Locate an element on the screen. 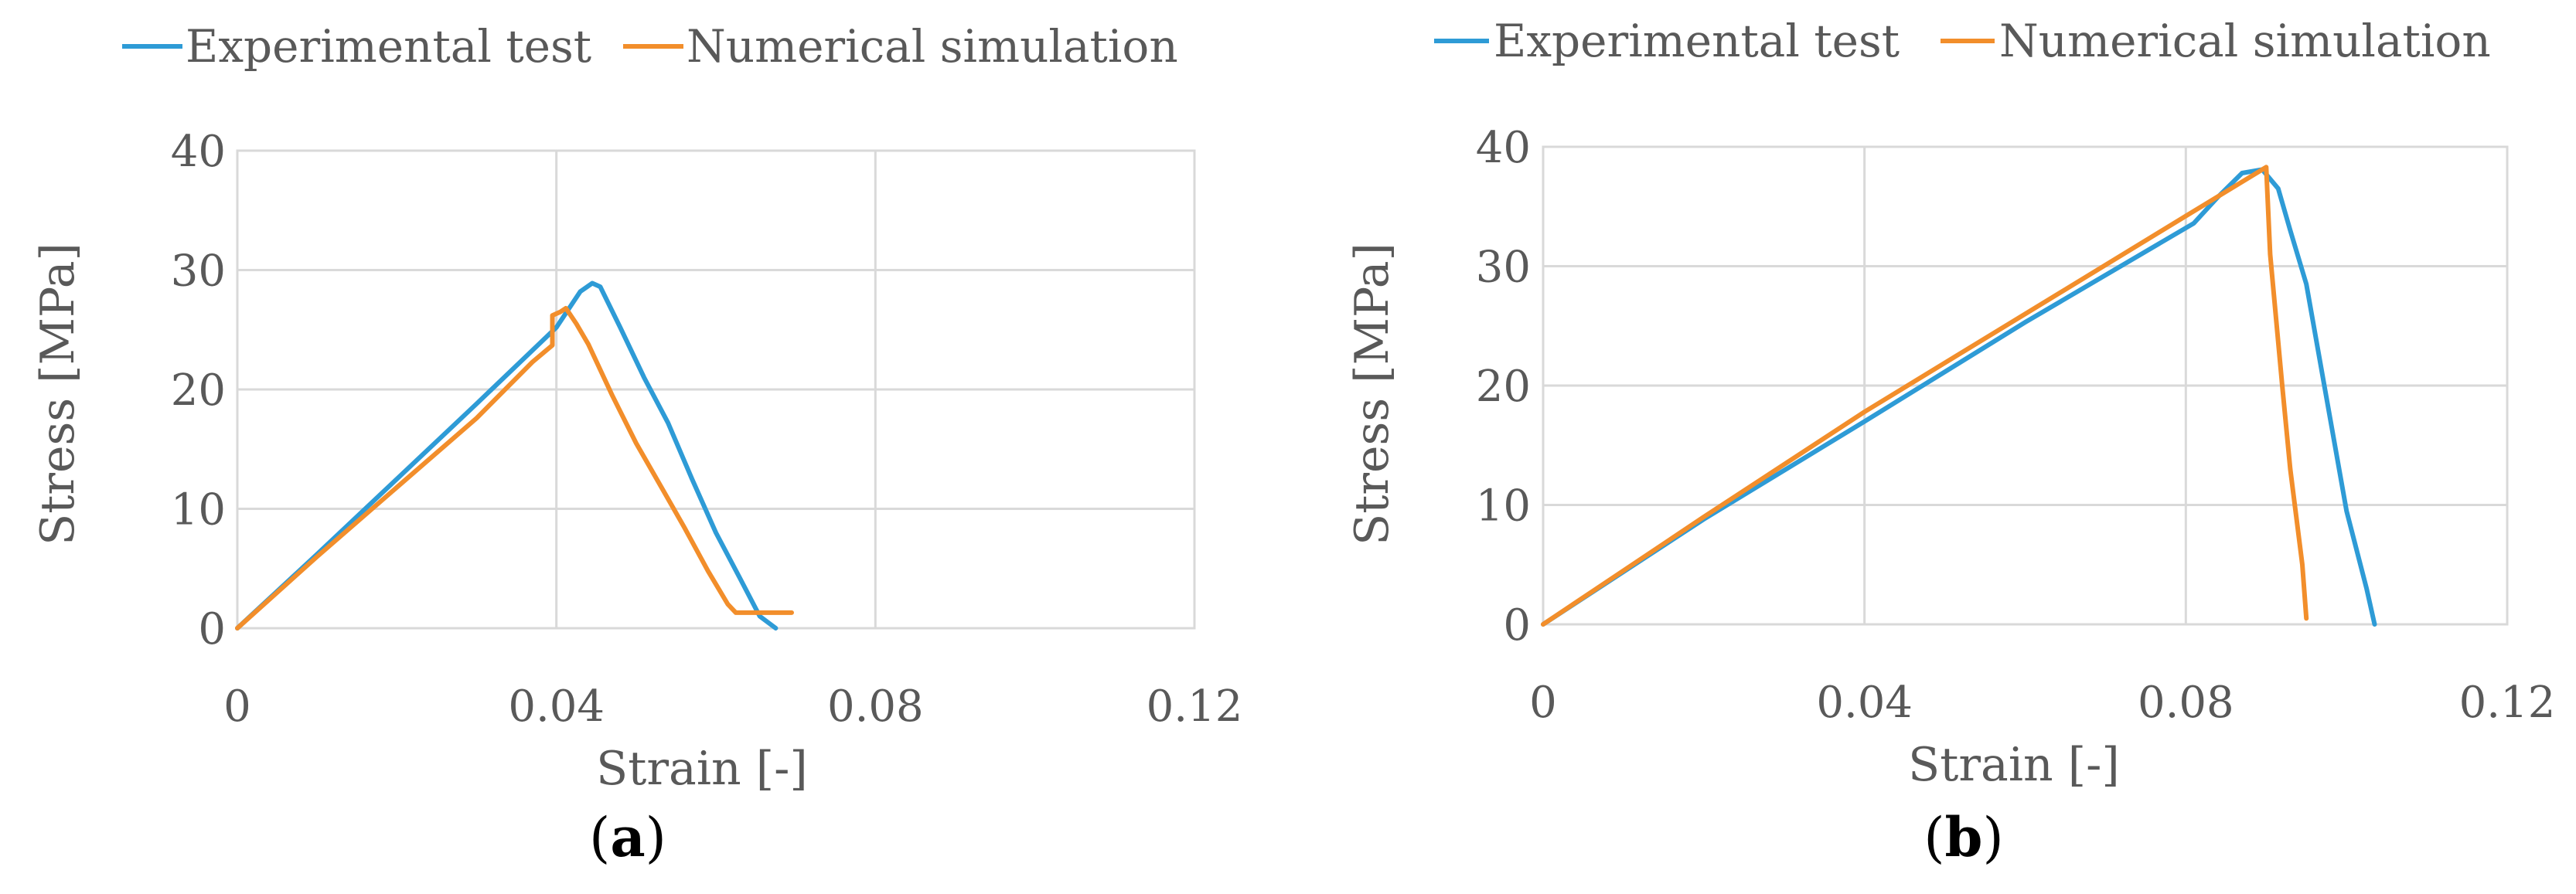  series-line-numerical is located at coordinates (514, 468).